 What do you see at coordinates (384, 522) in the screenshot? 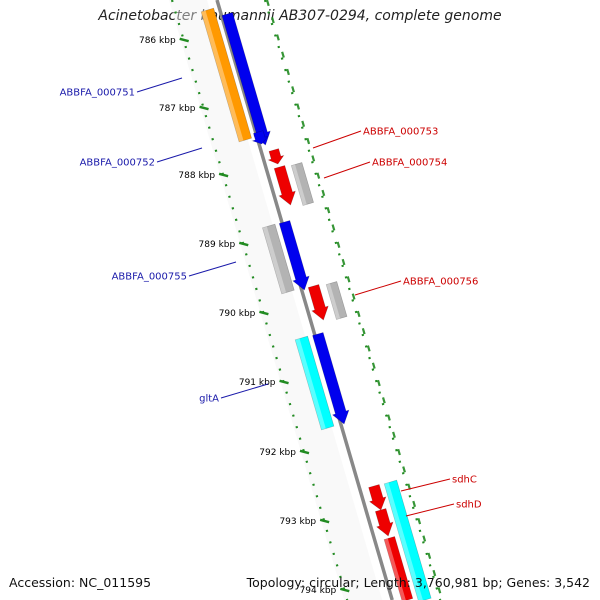
I see `cds-sdhD` at bounding box center [384, 522].